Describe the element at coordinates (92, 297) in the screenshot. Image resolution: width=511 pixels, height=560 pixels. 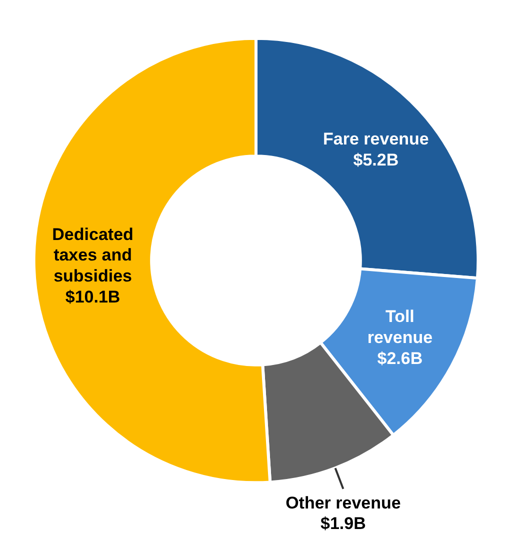
I see `data-label: $10.1B` at that location.